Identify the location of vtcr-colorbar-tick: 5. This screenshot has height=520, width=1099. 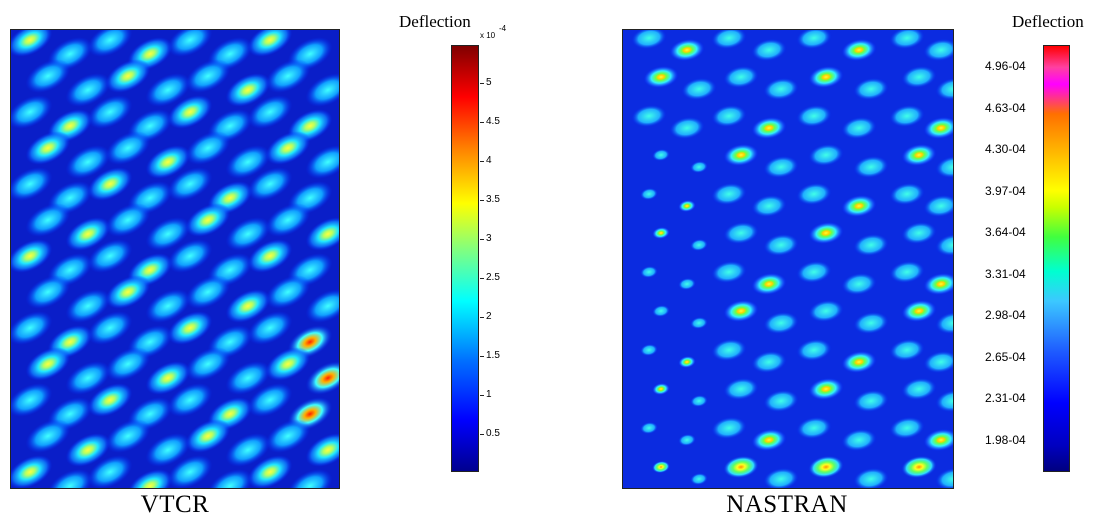
(486, 82).